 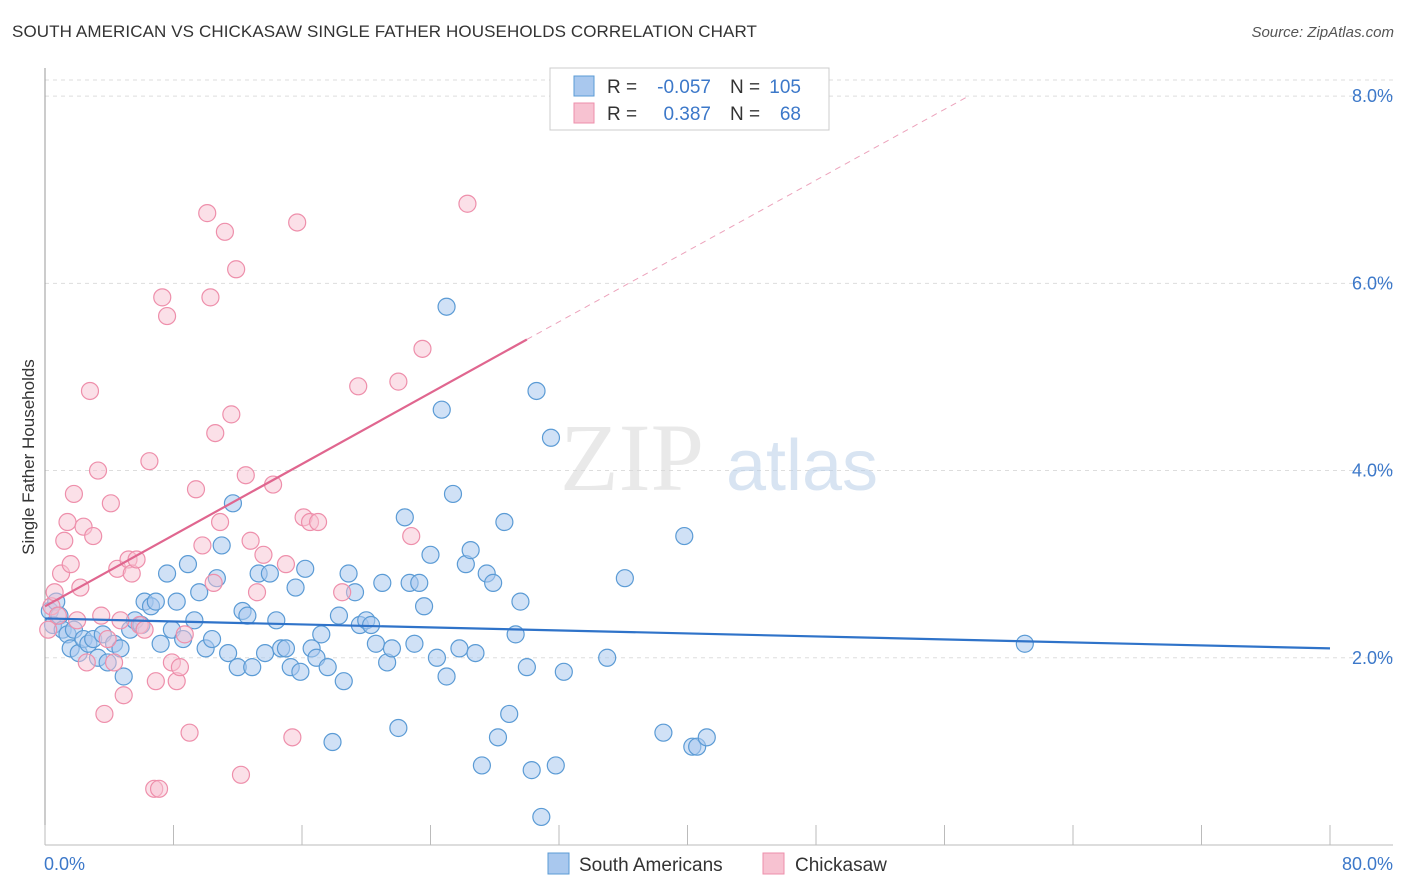 I want to click on bottom-legend: South Americans Chickasaw, so click(x=717, y=864).